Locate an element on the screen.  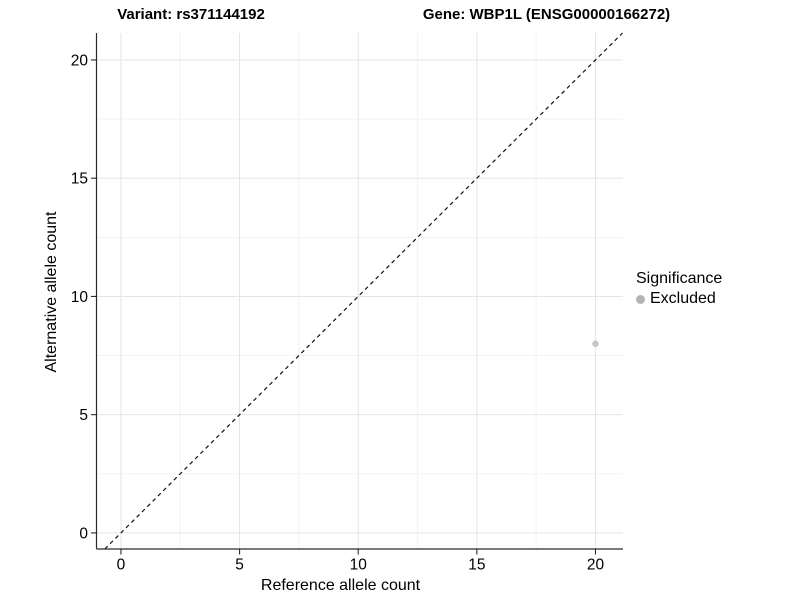
x-tick-label: 15 is located at coordinates (476, 565).